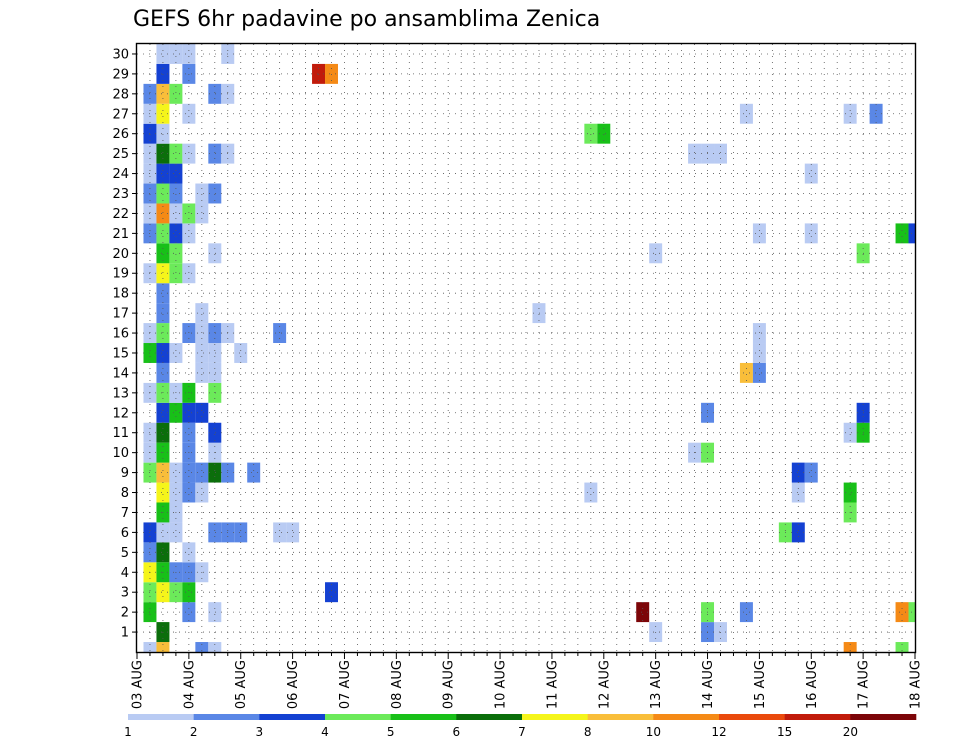  Describe the element at coordinates (125, 473) in the screenshot. I see `y-tick-label: 9` at that location.